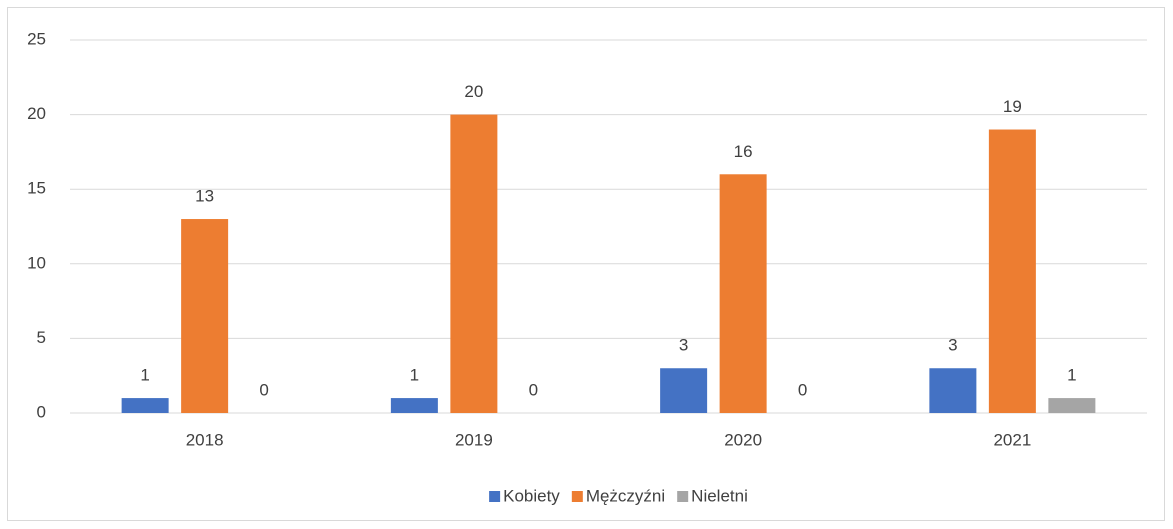 This screenshot has height=529, width=1173. Describe the element at coordinates (36, 262) in the screenshot. I see `y-tick-label: 10` at that location.